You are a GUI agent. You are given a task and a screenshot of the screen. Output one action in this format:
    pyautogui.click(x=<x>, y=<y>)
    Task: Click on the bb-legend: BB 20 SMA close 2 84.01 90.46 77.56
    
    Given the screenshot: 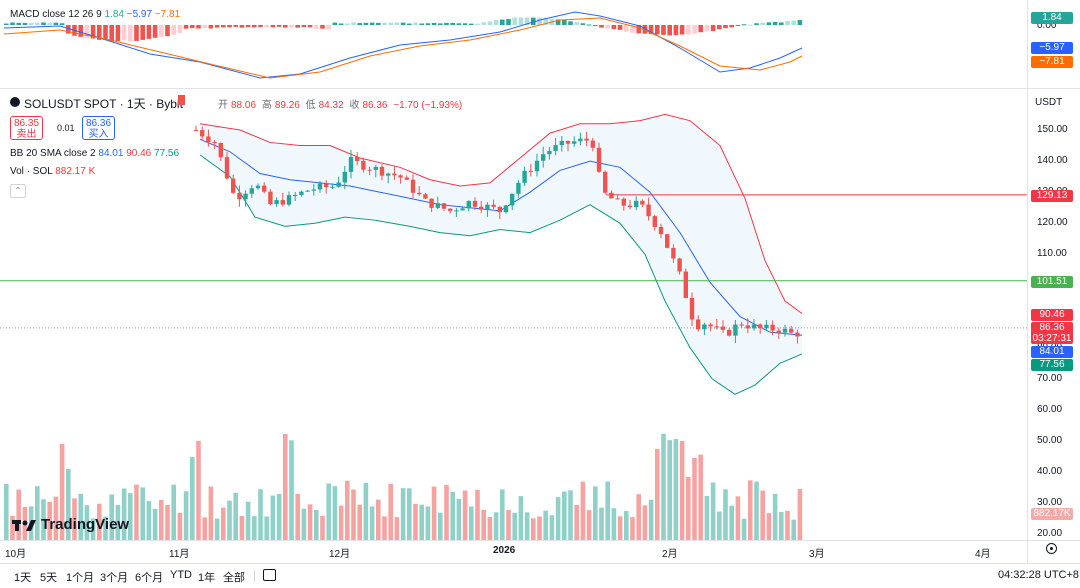 What is the action you would take?
    pyautogui.click(x=94, y=153)
    